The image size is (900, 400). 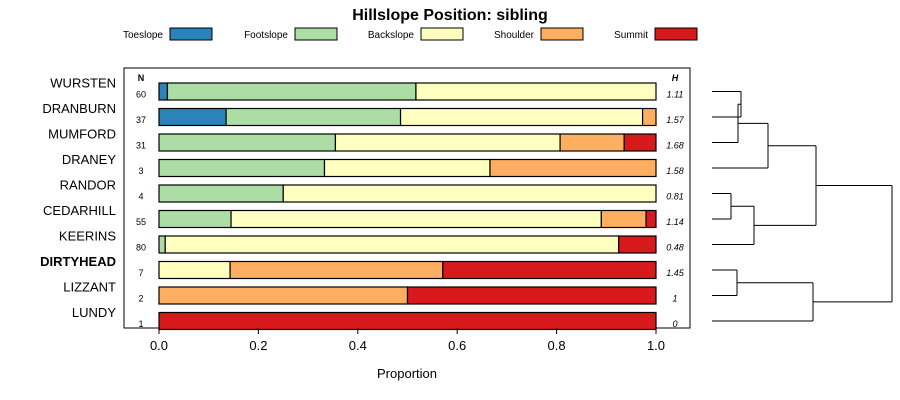 I want to click on bar-segment-keerins-backslope, so click(x=392, y=244).